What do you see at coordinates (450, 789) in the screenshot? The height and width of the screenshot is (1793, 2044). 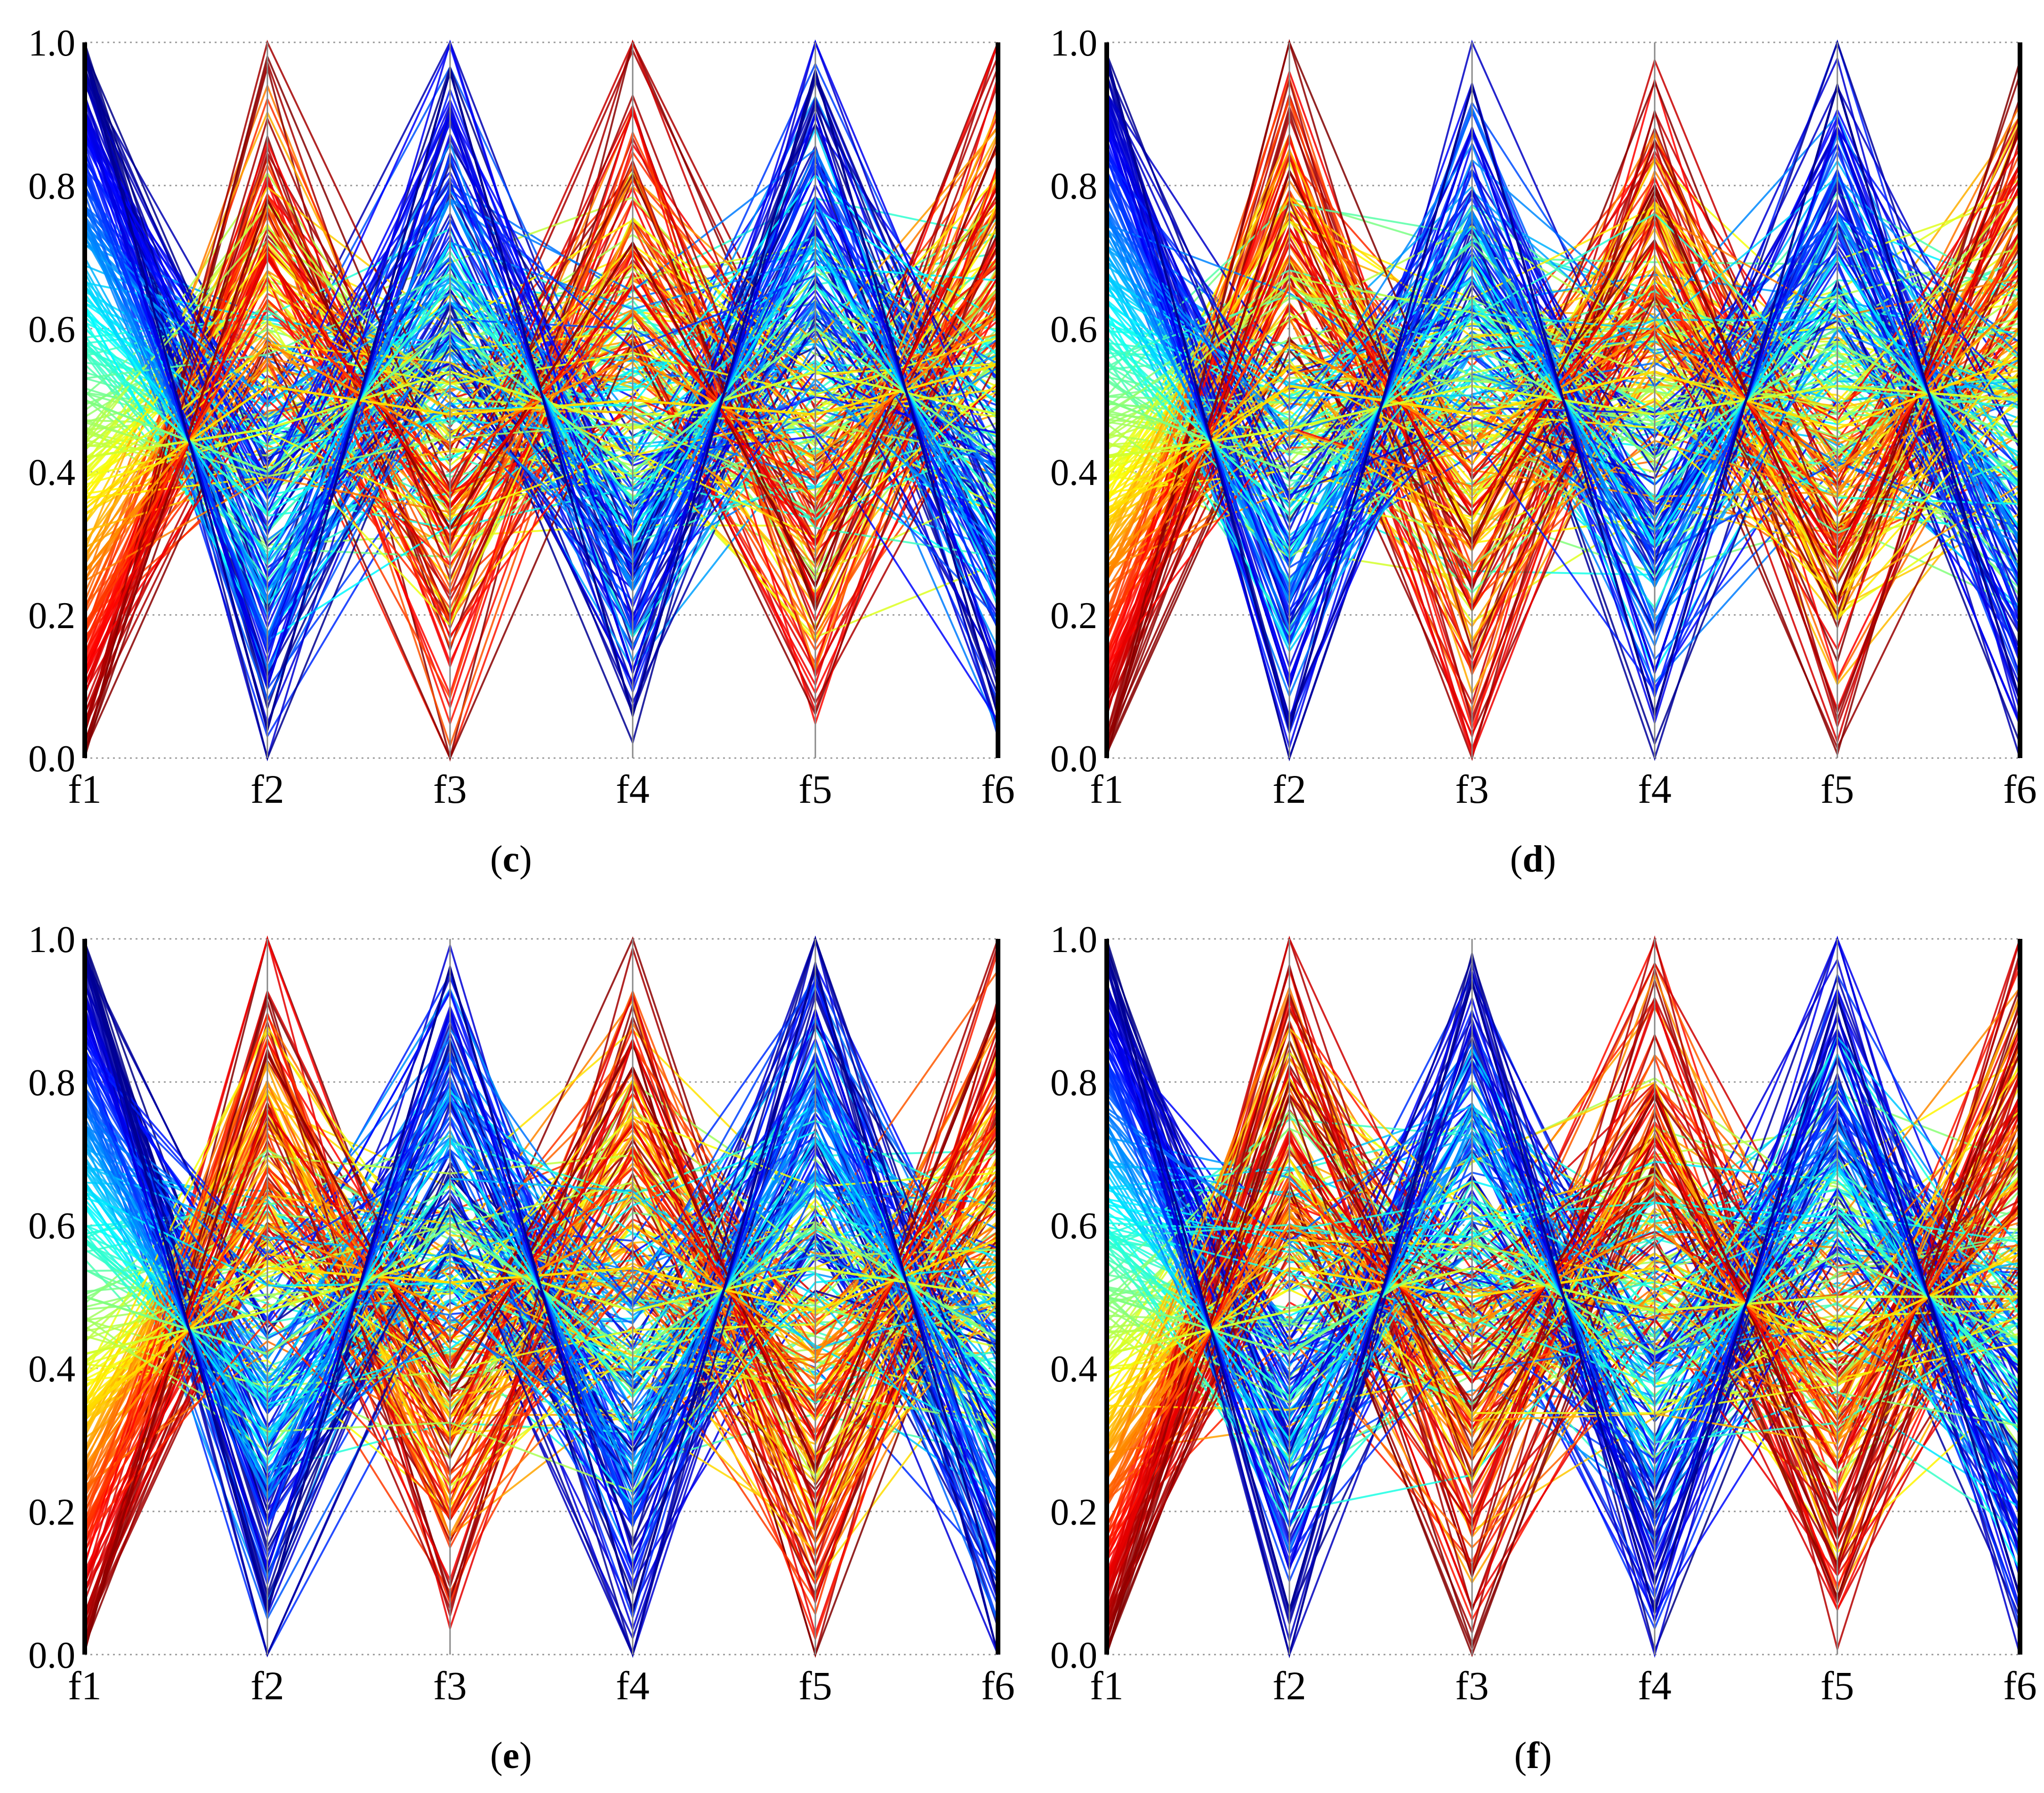 I see `x-axis-label: f3` at bounding box center [450, 789].